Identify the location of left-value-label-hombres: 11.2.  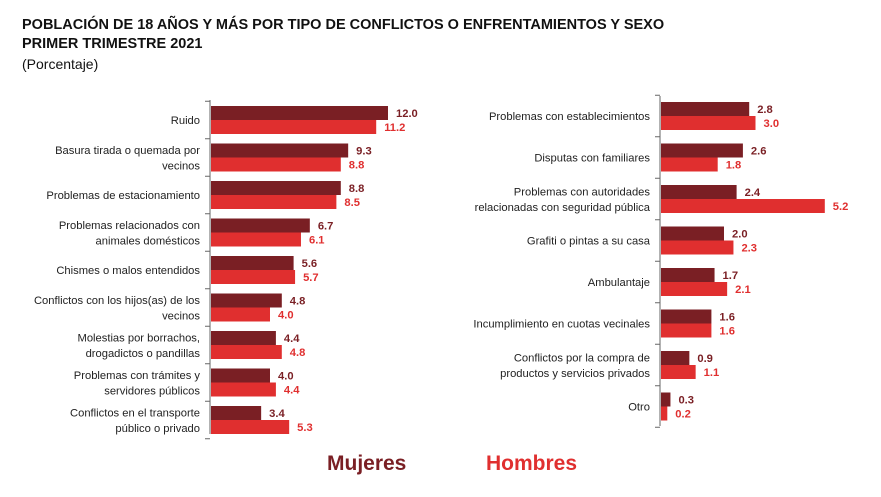
(394, 128).